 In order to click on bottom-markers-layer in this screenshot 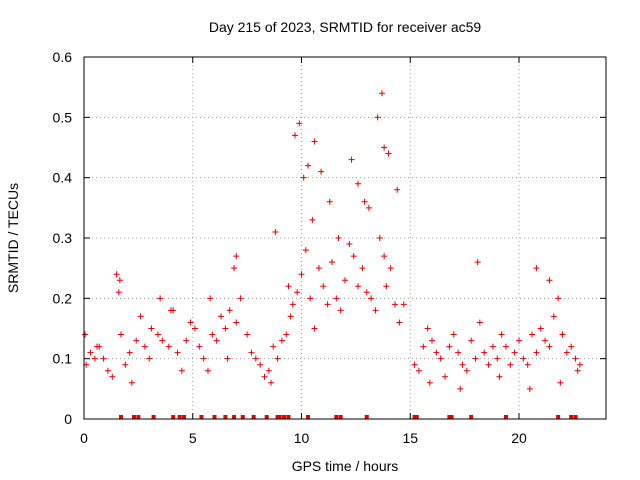, I will do `click(348, 417)`.